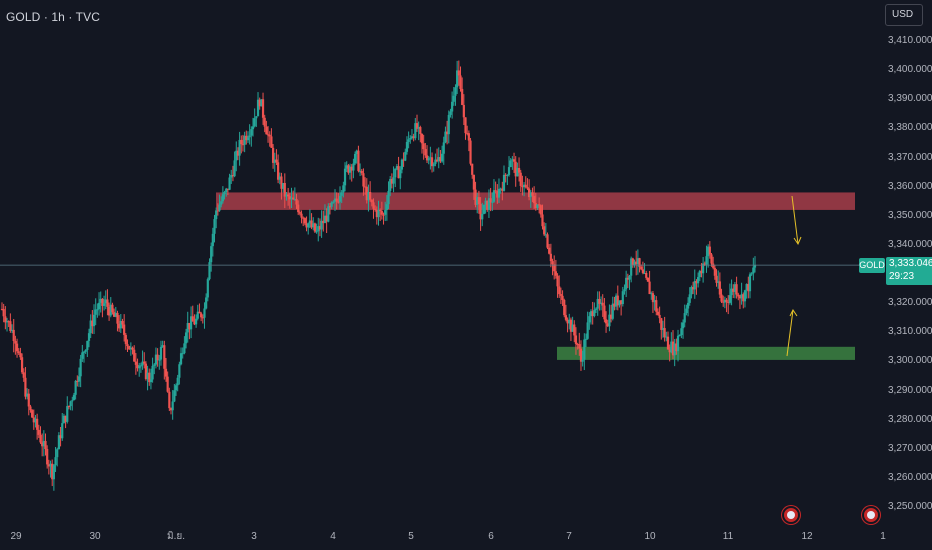 This screenshot has width=932, height=550. Describe the element at coordinates (910, 419) in the screenshot. I see `y-tick-label: 3,280.000` at that location.